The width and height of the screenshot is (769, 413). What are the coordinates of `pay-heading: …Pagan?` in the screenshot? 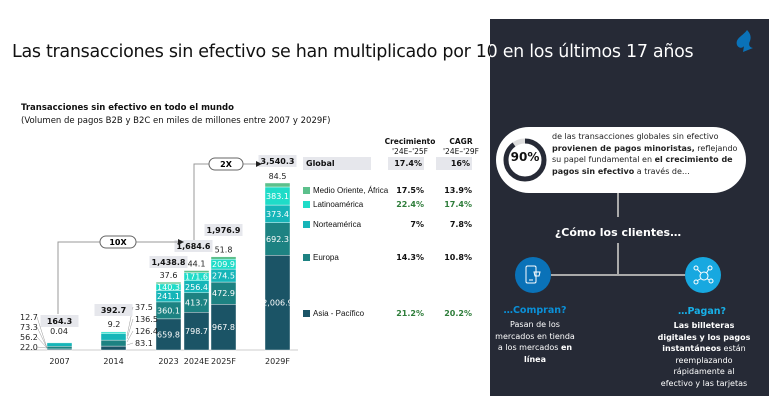 It's located at (702, 311).